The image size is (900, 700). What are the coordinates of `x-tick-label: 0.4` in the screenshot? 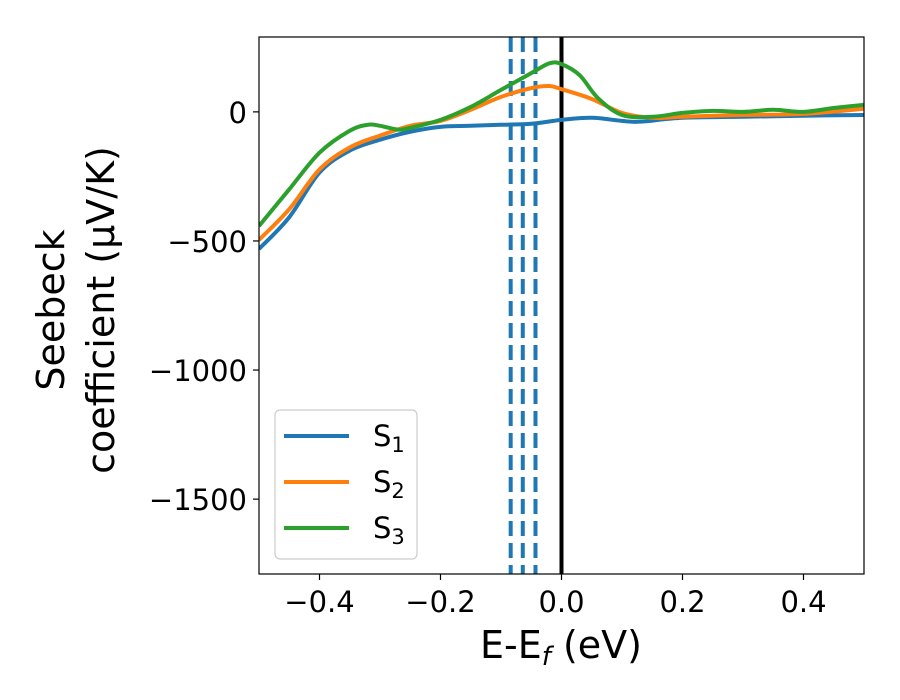 It's located at (803, 602).